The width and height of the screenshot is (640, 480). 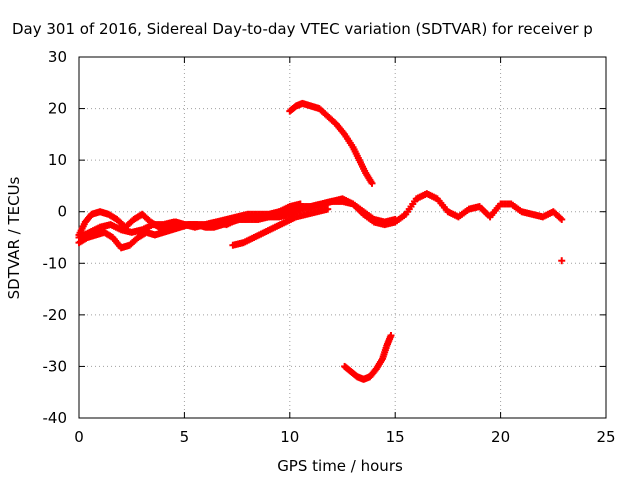 What do you see at coordinates (395, 437) in the screenshot?
I see `x-tick-label: 15` at bounding box center [395, 437].